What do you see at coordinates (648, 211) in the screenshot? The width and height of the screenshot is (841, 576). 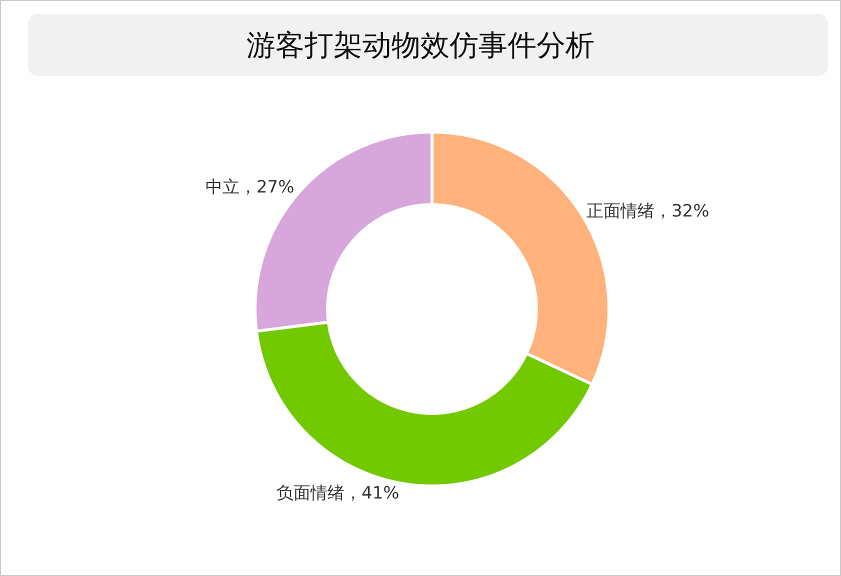 I see `slice-label: 正面情绪，32%` at bounding box center [648, 211].